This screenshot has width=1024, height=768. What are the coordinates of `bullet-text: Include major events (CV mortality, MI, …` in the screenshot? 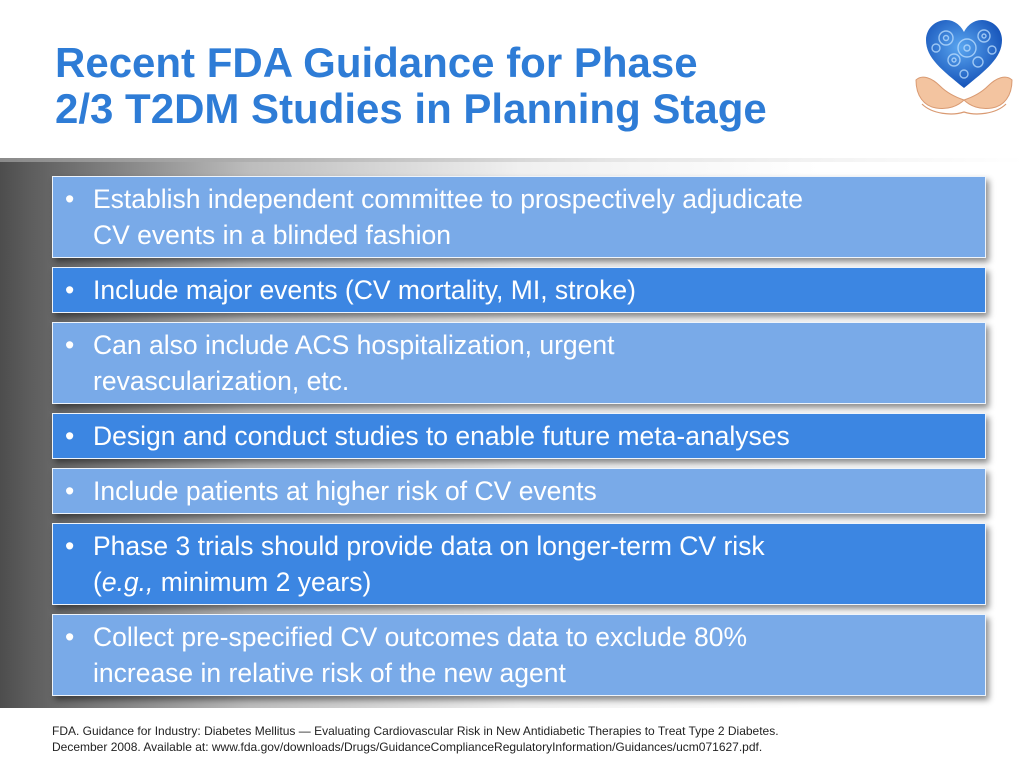 It's located at (364, 290).